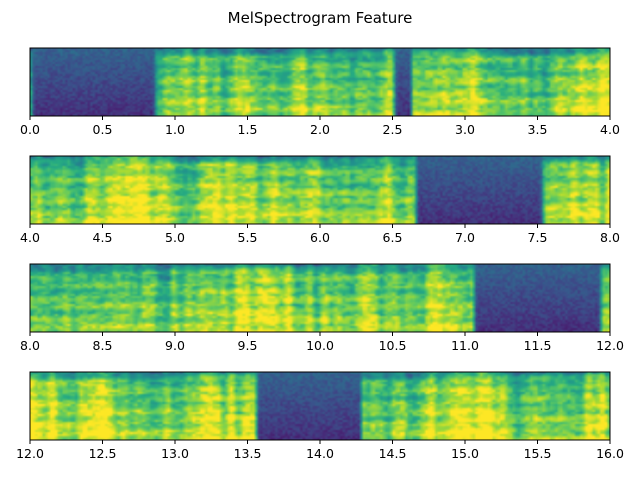  Describe the element at coordinates (393, 345) in the screenshot. I see `x-tick-label: 10.5` at that location.